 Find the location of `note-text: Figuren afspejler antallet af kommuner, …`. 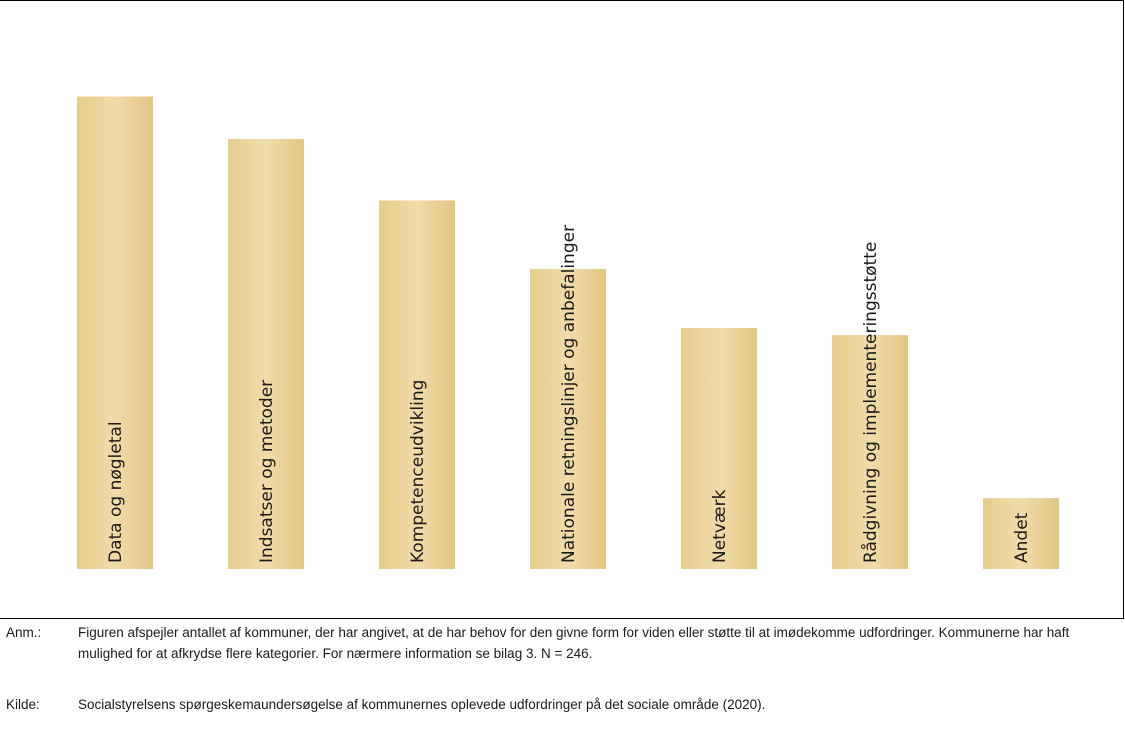

note-text: Figuren afspejler antallet af kommuner, … is located at coordinates (574, 643).